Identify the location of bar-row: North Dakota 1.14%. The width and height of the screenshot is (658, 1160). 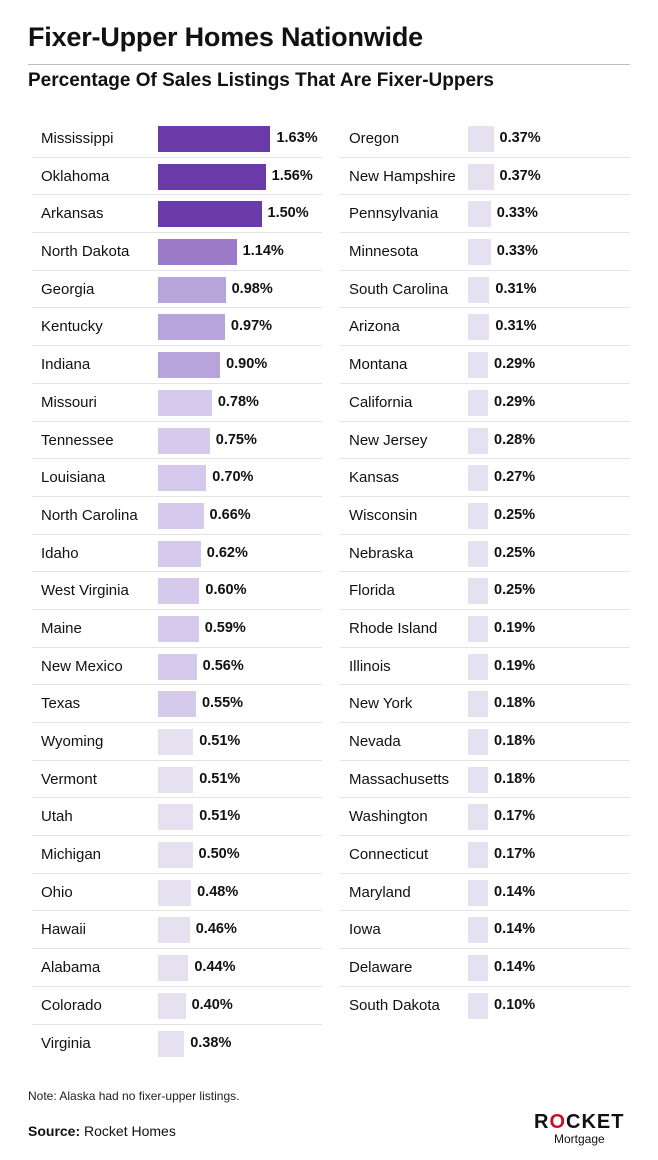
(177, 252).